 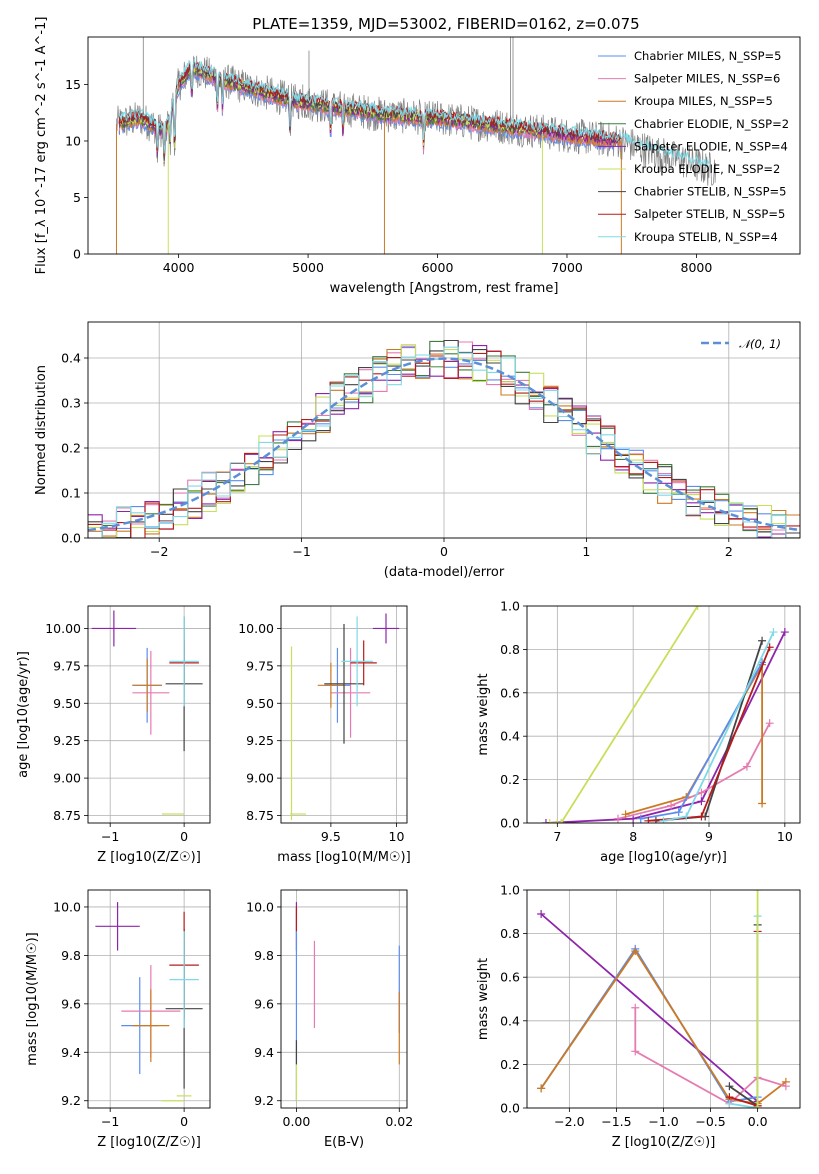 What do you see at coordinates (159, 551) in the screenshot?
I see `x-tick-label: −2` at bounding box center [159, 551].